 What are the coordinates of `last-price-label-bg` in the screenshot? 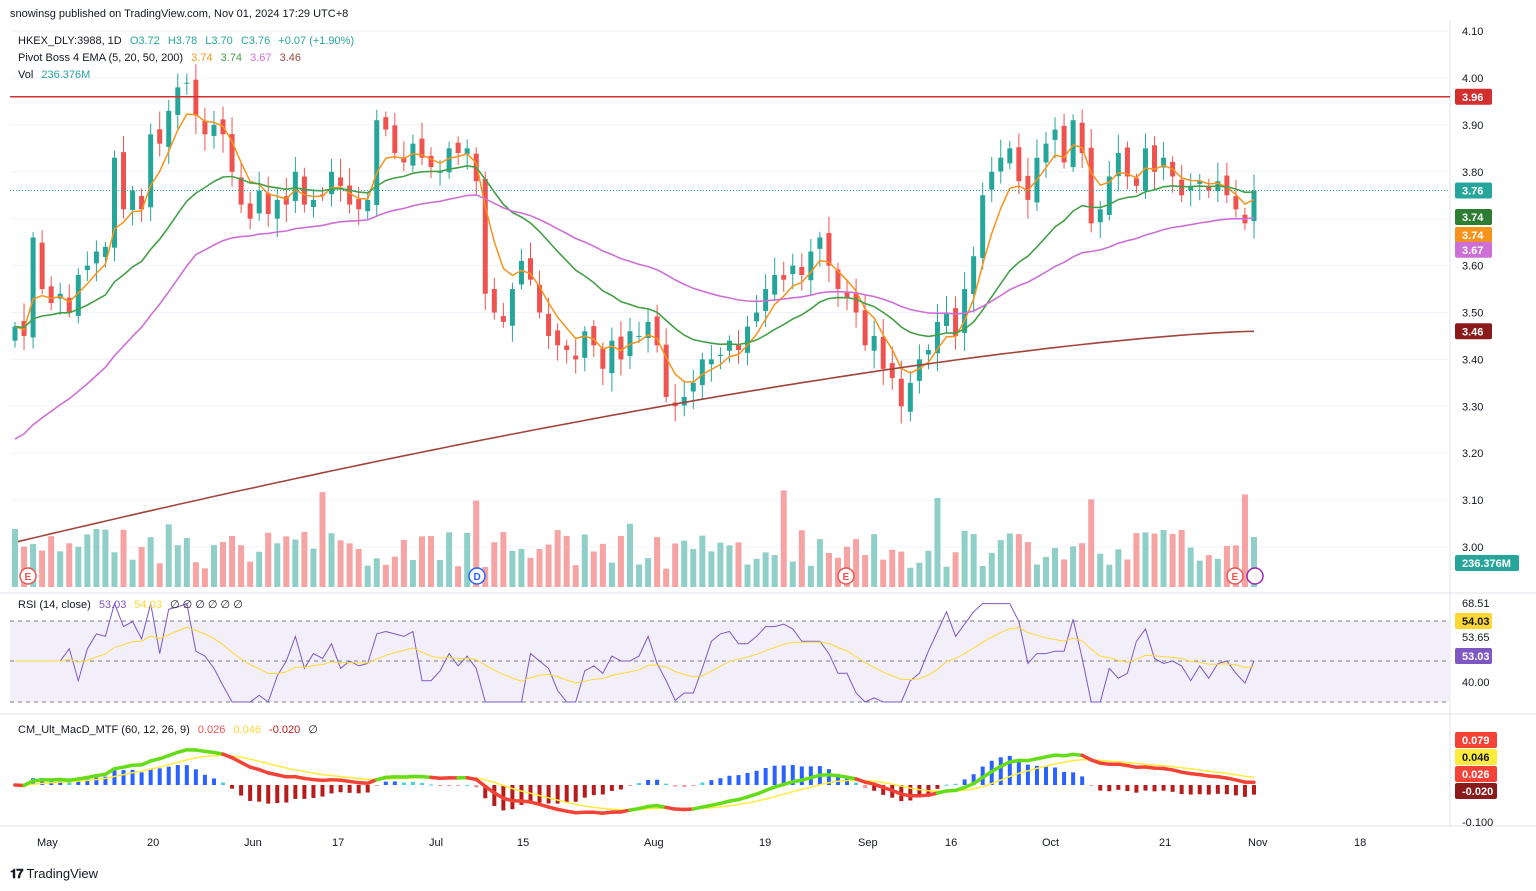 It's located at (1473, 190).